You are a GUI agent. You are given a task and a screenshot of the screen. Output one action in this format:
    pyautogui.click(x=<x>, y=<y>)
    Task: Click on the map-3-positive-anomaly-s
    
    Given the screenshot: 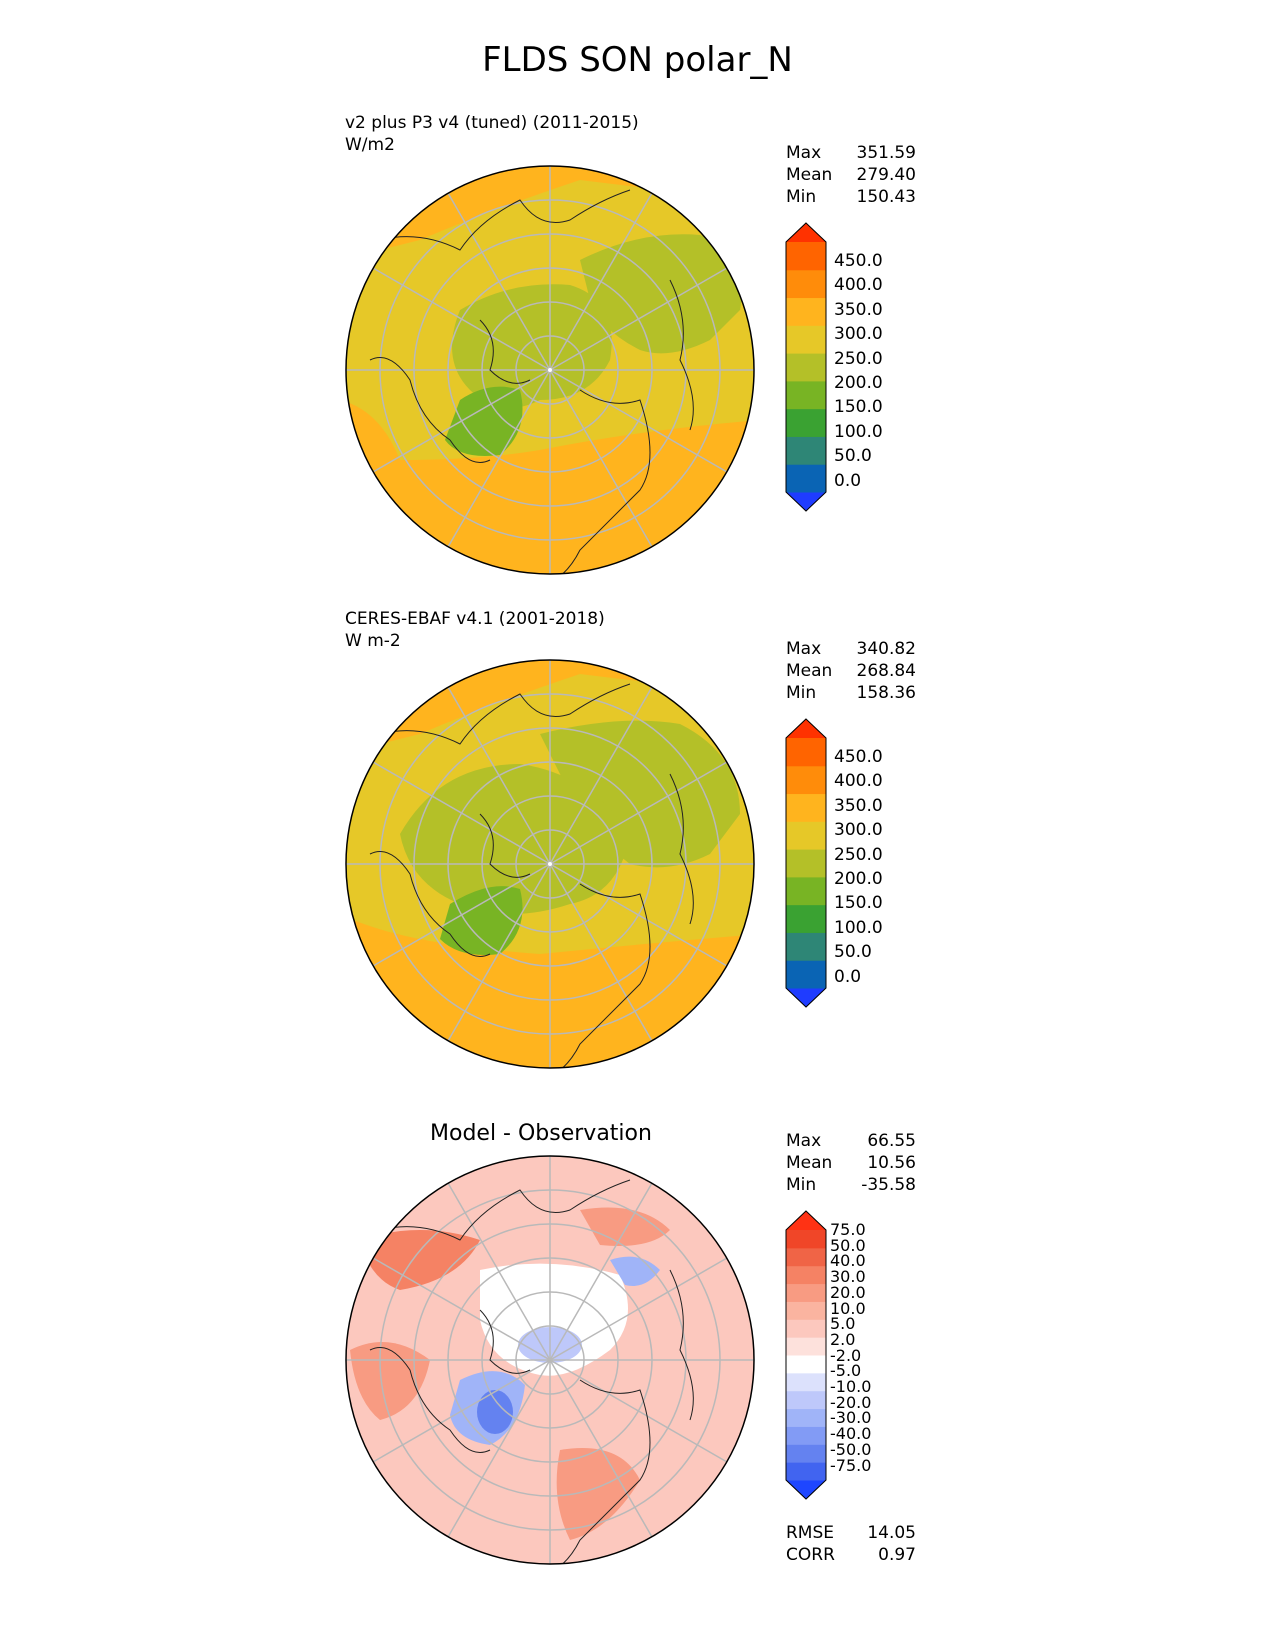 What is the action you would take?
    pyautogui.click(x=598, y=1494)
    